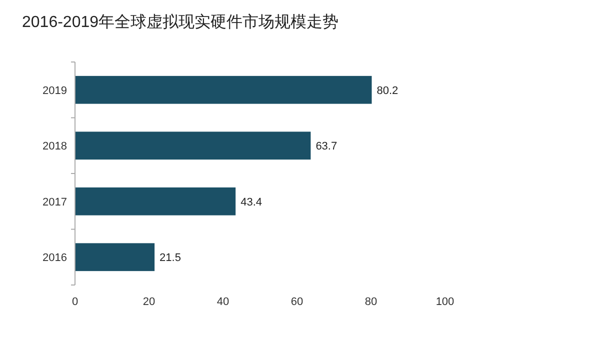 The width and height of the screenshot is (600, 343). Describe the element at coordinates (371, 302) in the screenshot. I see `x-tick-label: 80` at that location.